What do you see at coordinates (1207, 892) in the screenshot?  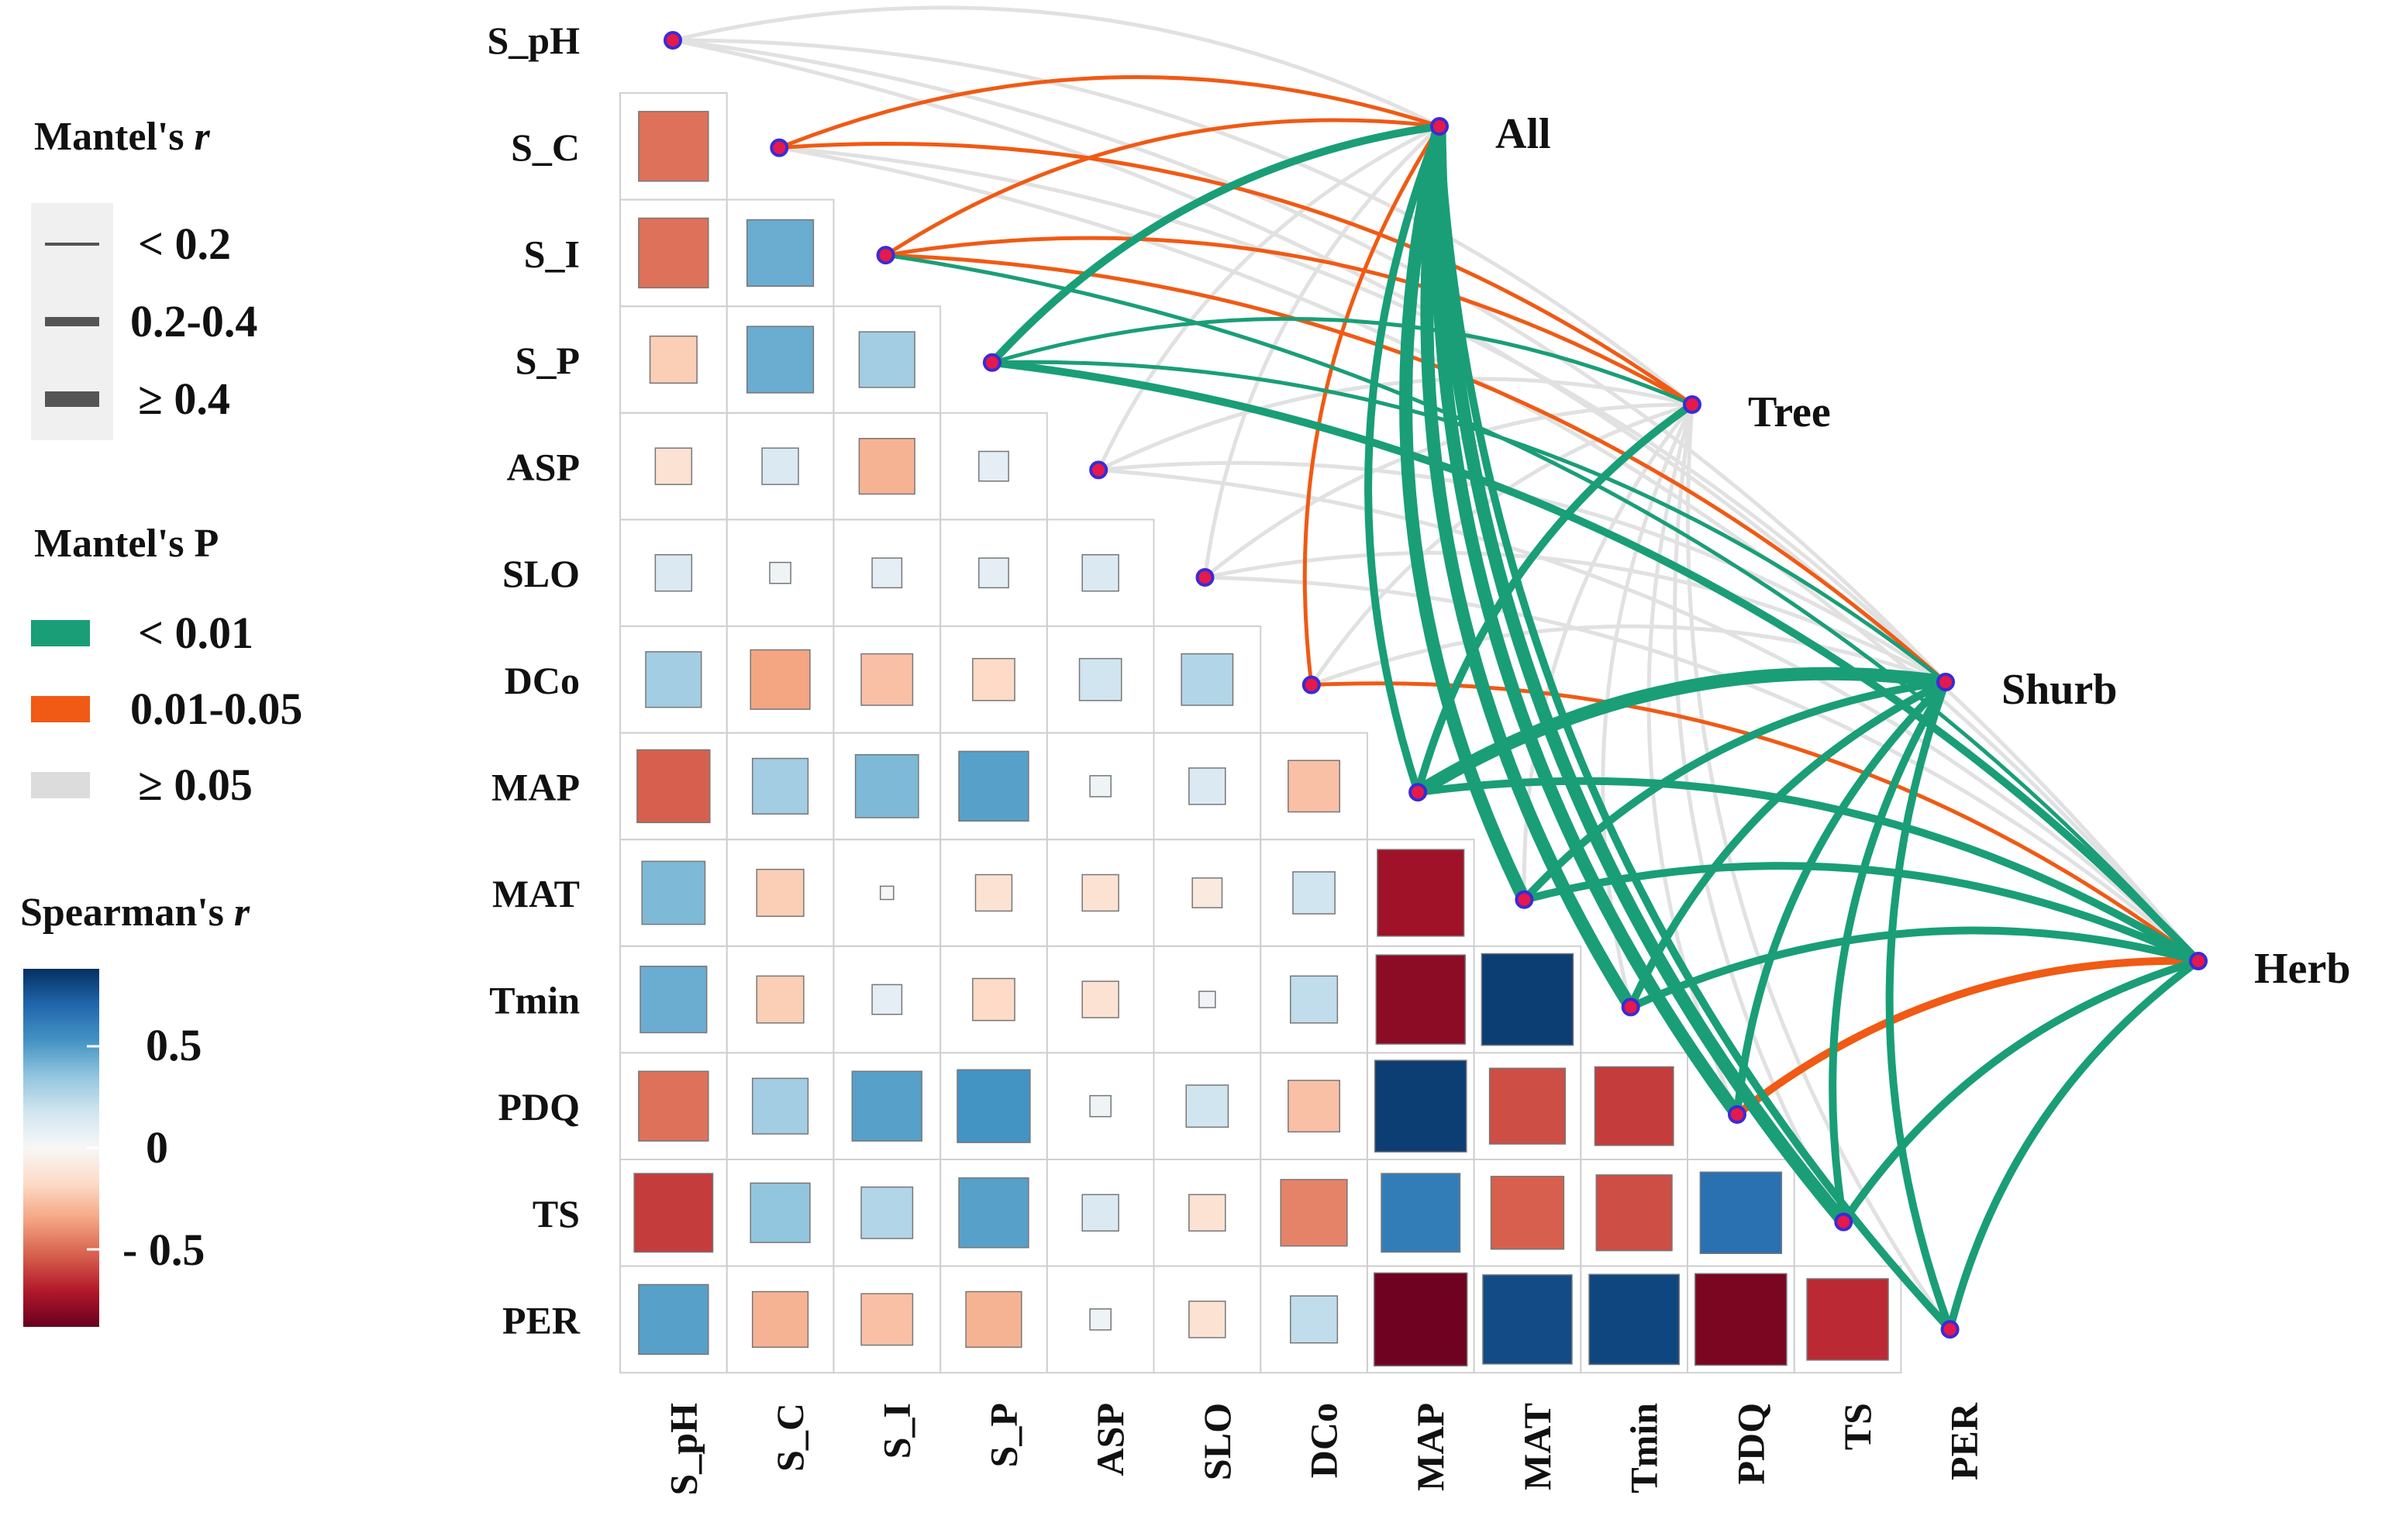 I see `tile-MAT-SLO` at bounding box center [1207, 892].